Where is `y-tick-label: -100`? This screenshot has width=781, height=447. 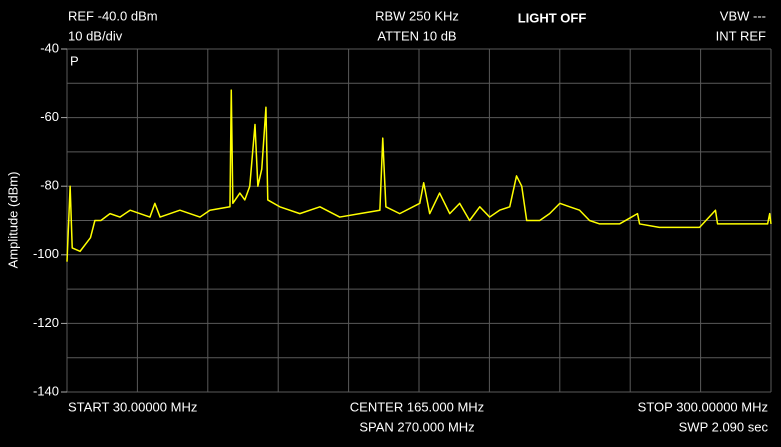
y-tick-label: -100 is located at coordinates (46, 253).